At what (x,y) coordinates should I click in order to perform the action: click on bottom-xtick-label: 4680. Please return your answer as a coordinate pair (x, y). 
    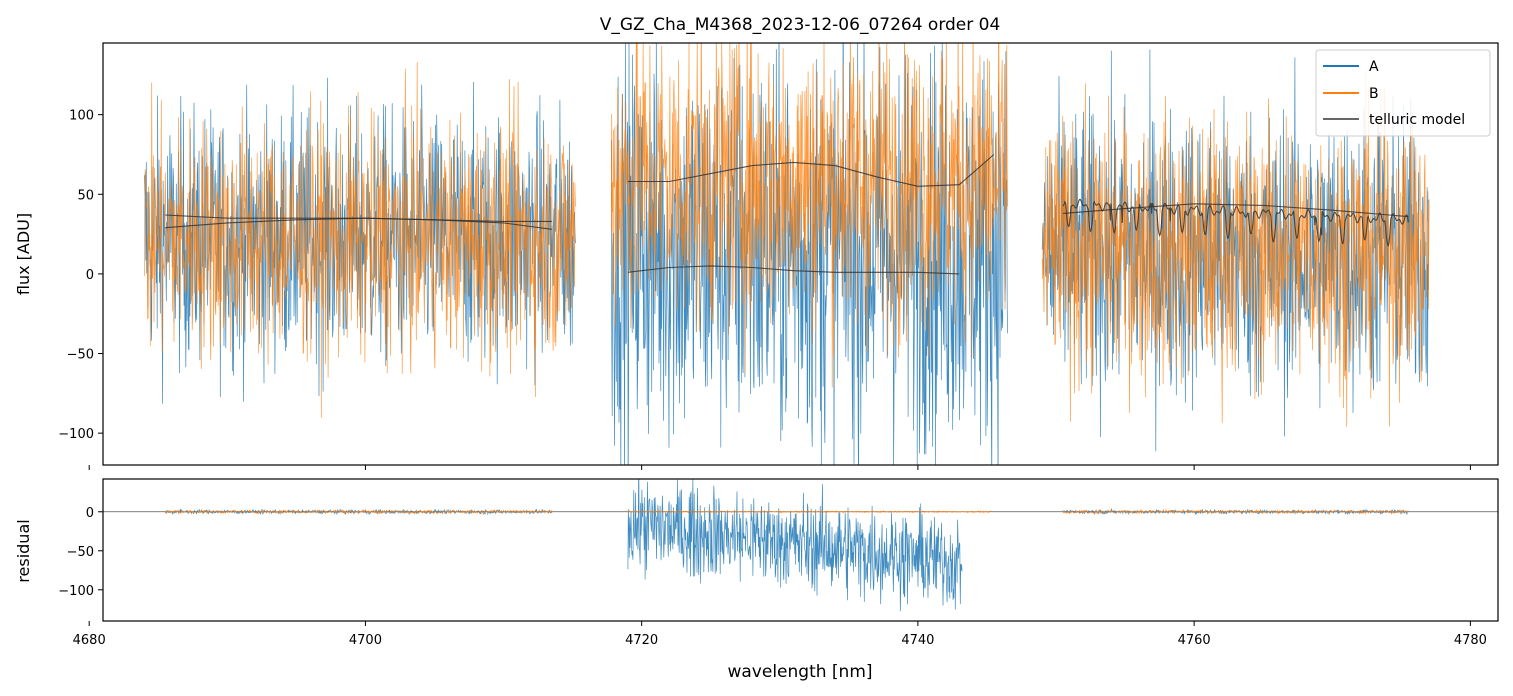
    Looking at the image, I should click on (89, 640).